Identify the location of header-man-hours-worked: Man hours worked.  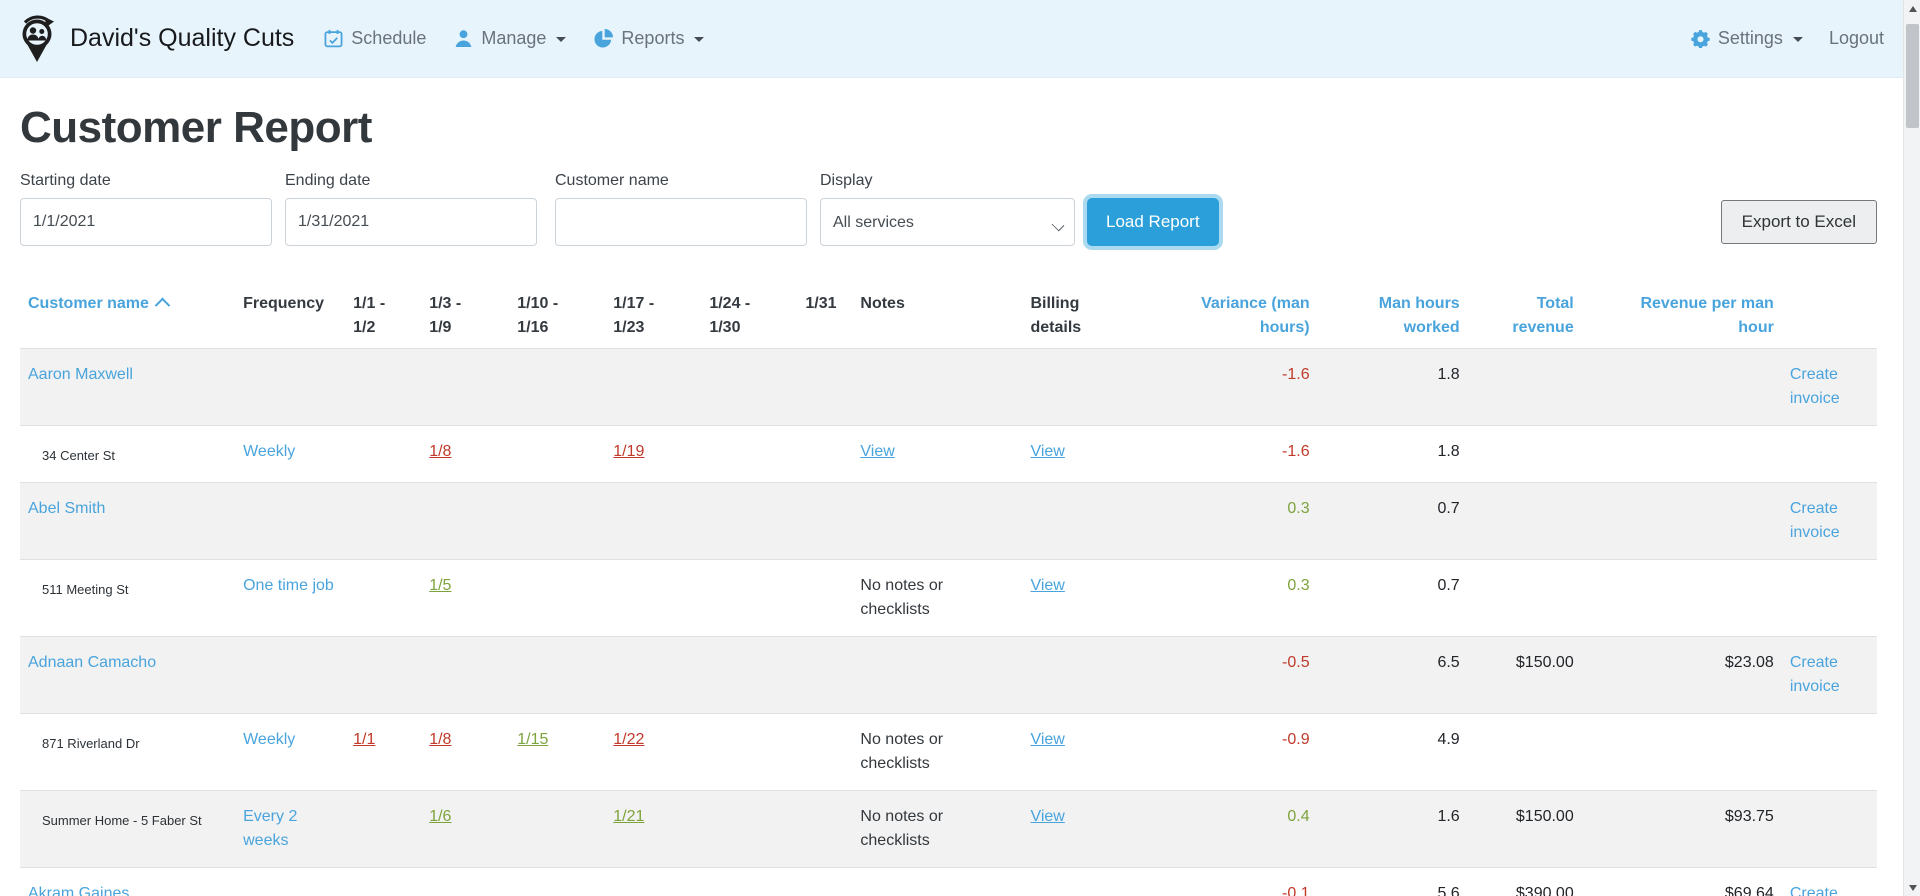
(1419, 315).